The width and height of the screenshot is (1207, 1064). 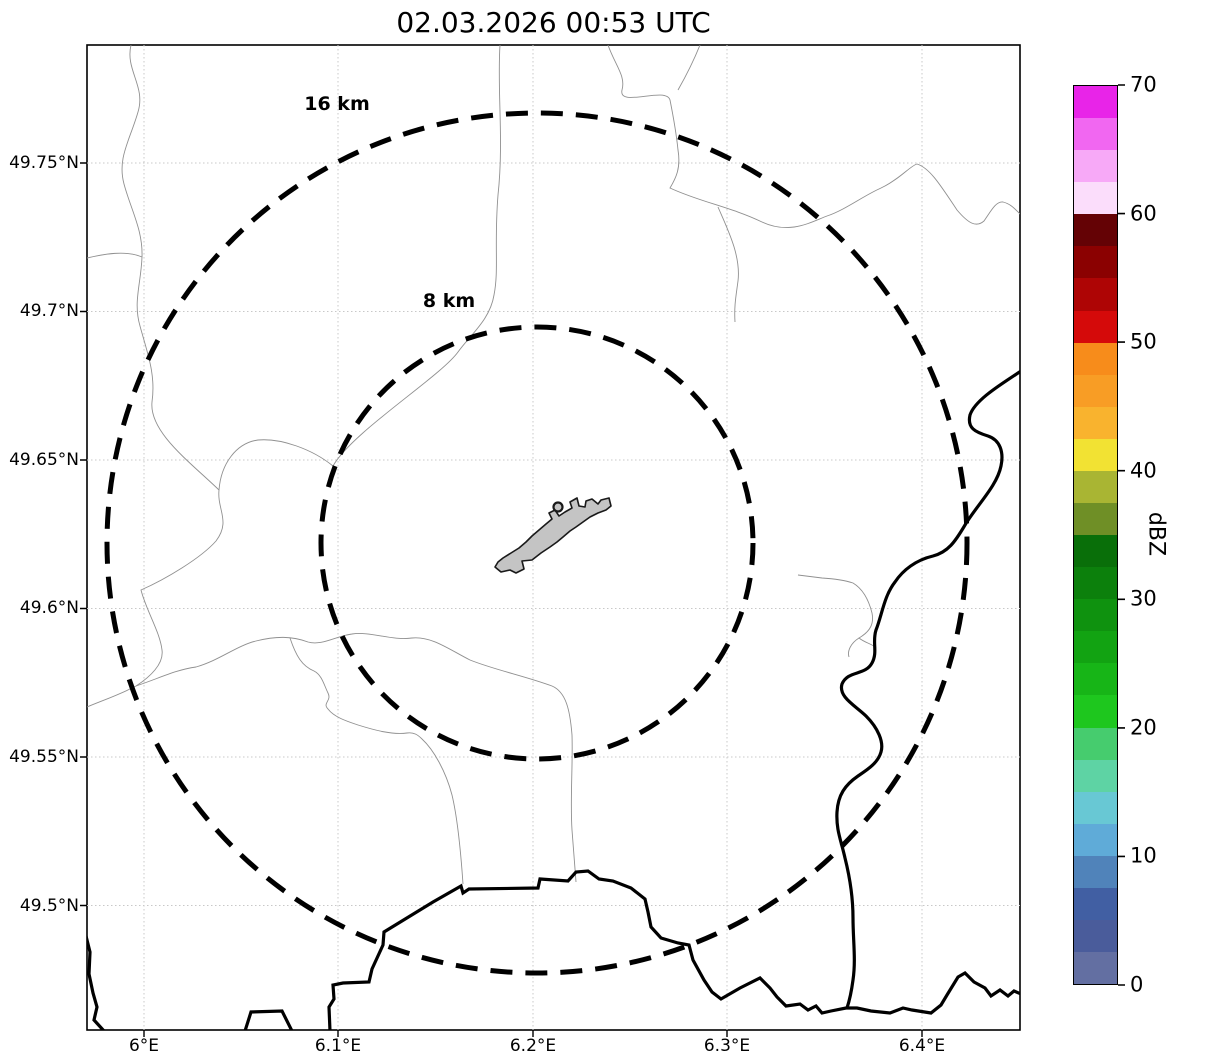 What do you see at coordinates (1143, 470) in the screenshot?
I see `colorbar-tick-label: 40` at bounding box center [1143, 470].